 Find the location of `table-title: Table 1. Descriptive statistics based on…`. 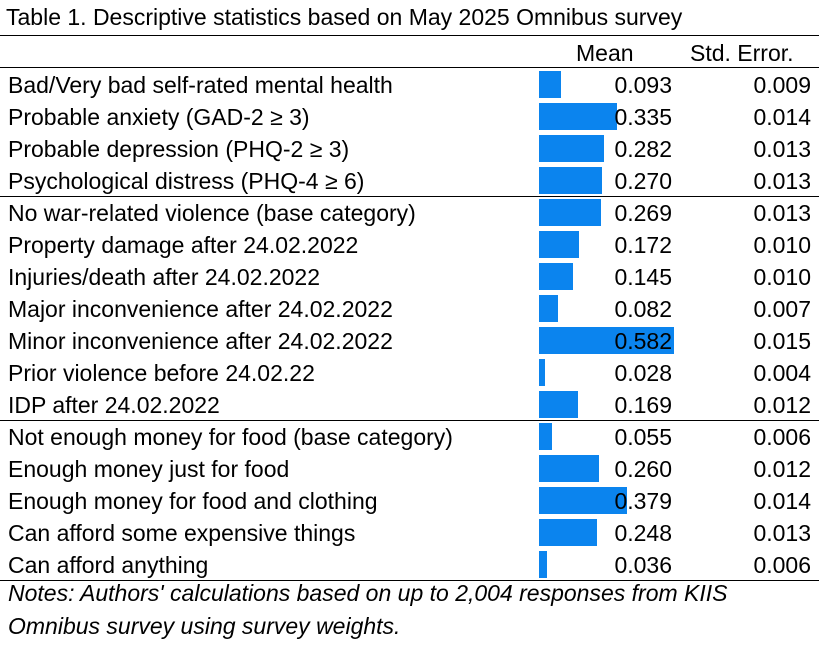

table-title: Table 1. Descriptive statistics based on… is located at coordinates (344, 17).